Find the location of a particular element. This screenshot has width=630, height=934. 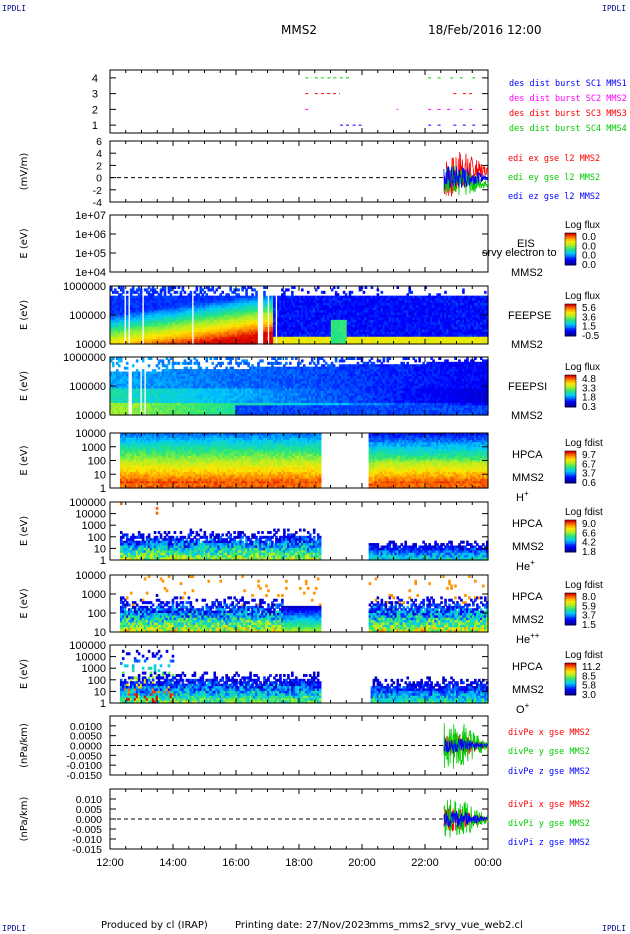

panel-edi-legend-item: edi ez gse l2 MMS2 is located at coordinates (554, 197).